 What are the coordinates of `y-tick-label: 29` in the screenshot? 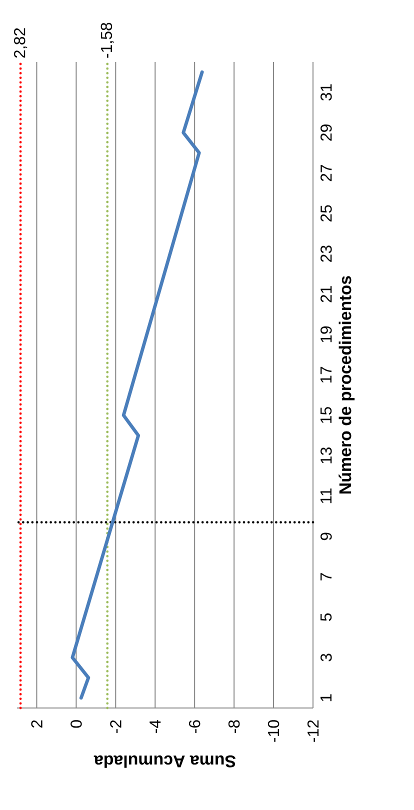 It's located at (326, 132).